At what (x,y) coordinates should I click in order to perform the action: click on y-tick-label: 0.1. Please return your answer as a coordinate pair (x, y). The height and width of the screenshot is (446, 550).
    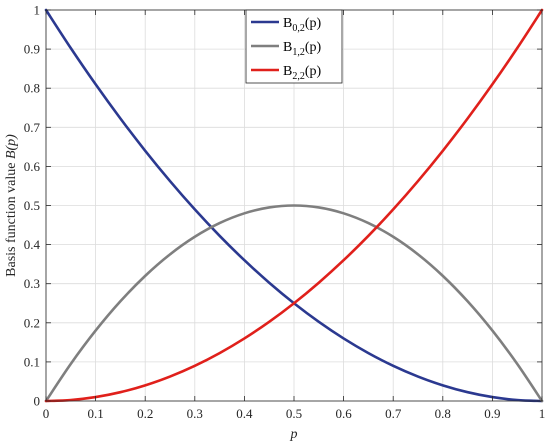
    Looking at the image, I should click on (32, 361).